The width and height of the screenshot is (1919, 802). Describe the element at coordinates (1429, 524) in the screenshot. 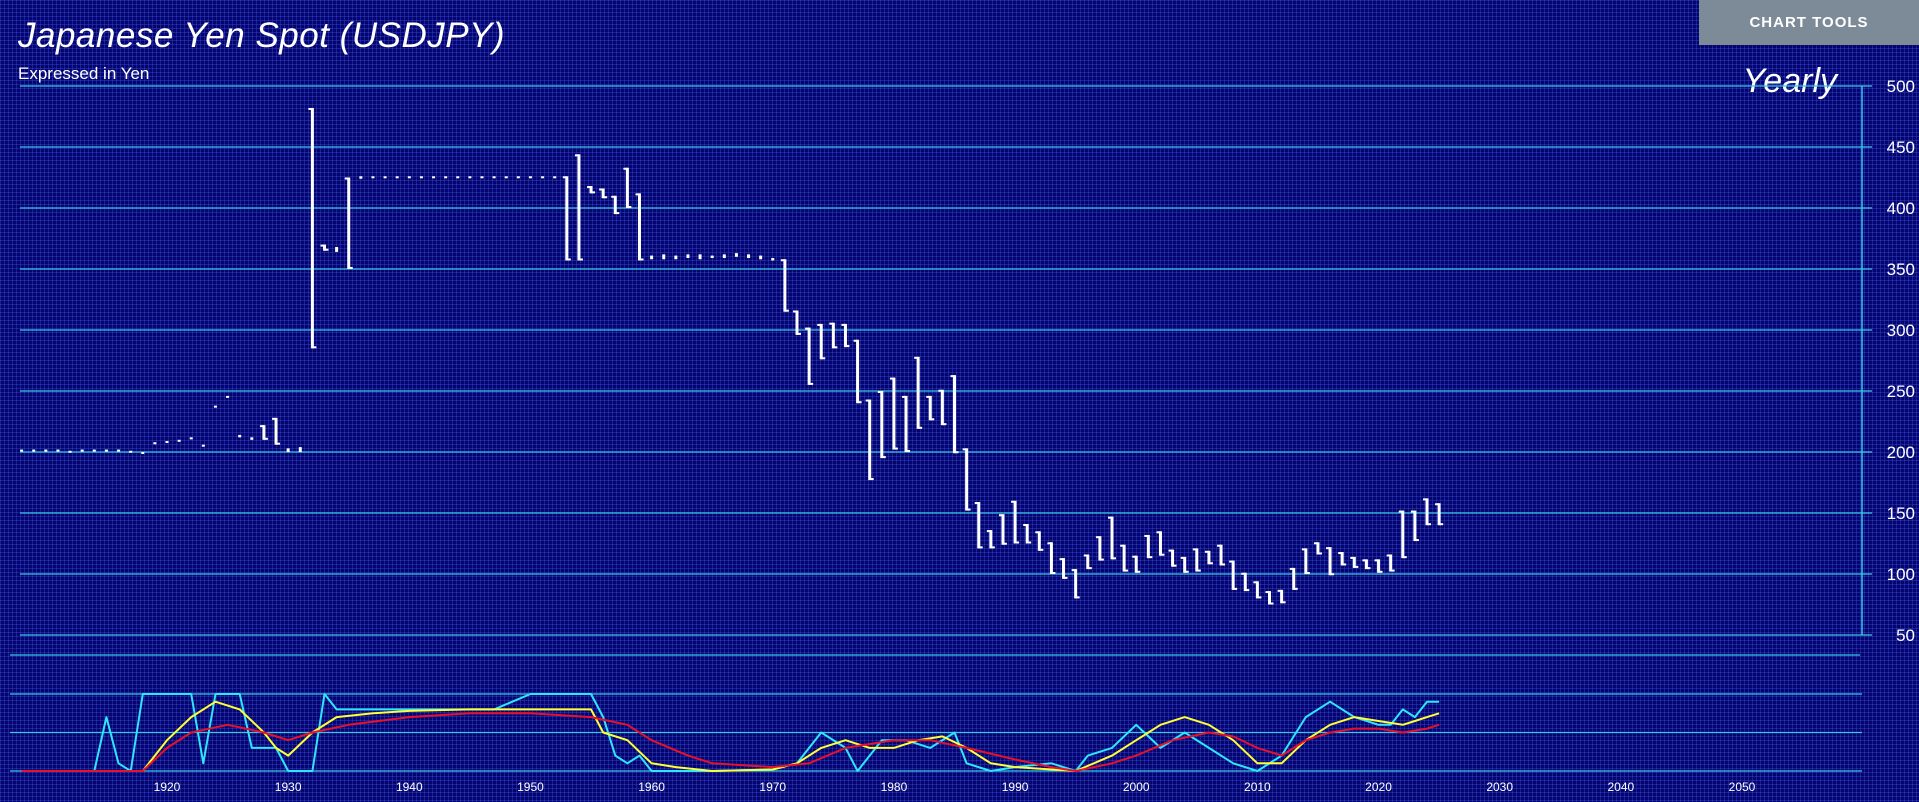

I see `price-bar-2024-close-tick` at that location.